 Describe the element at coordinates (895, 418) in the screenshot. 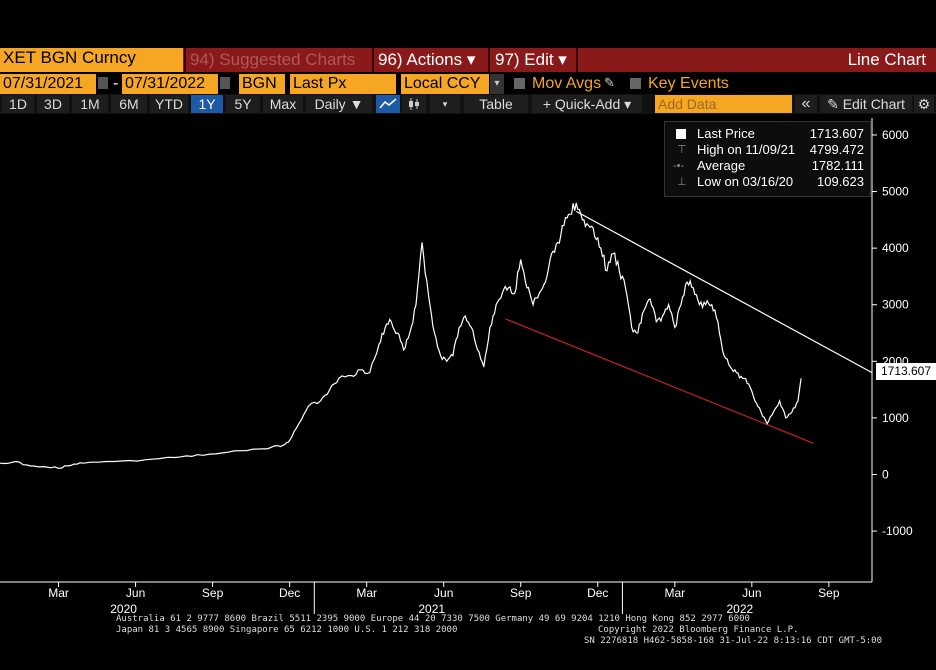

I see `y-tick-label: 1000` at that location.